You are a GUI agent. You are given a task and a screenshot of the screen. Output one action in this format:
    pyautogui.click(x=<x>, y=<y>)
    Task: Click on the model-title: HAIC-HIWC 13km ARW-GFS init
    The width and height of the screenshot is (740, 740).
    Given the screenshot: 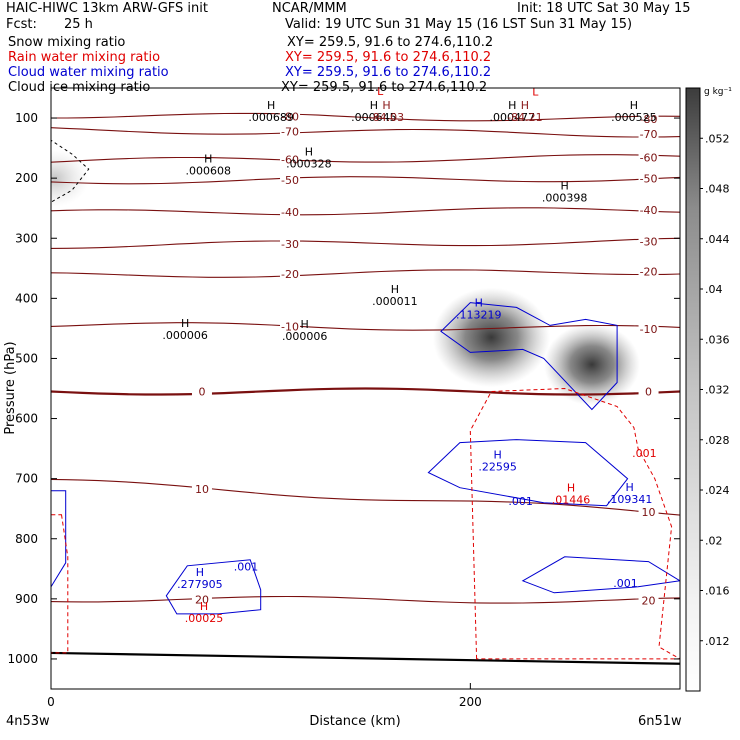 What is the action you would take?
    pyautogui.click(x=107, y=8)
    